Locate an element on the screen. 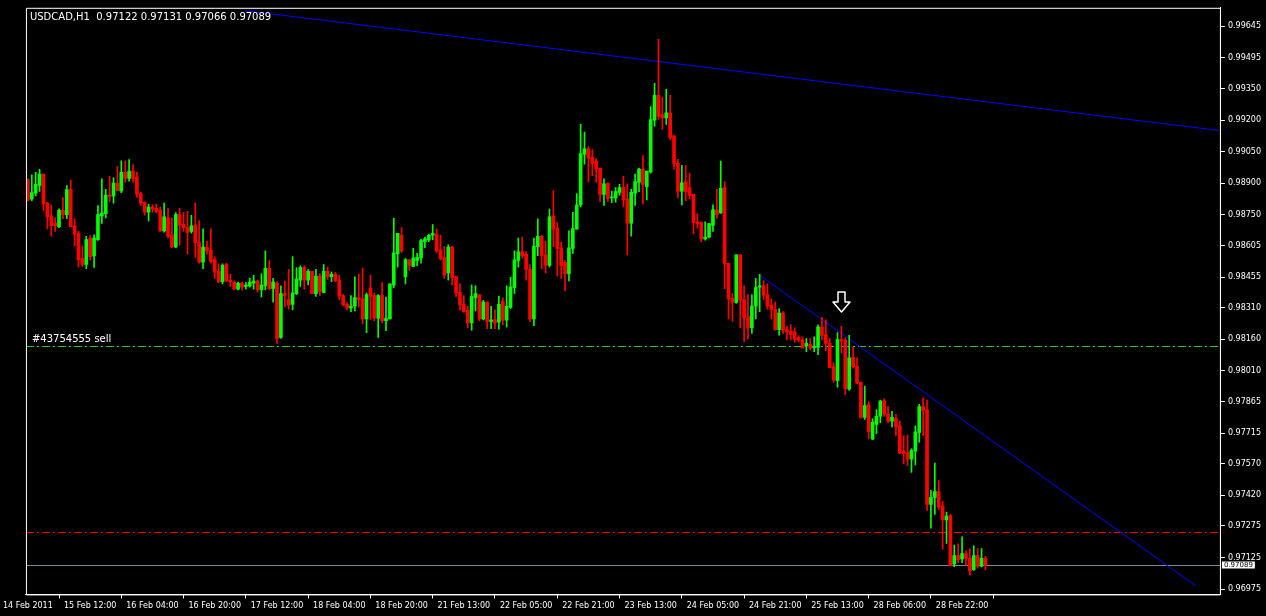 The height and width of the screenshot is (616, 1266). x-tick-label: 18 Feb 04:00 is located at coordinates (339, 606).